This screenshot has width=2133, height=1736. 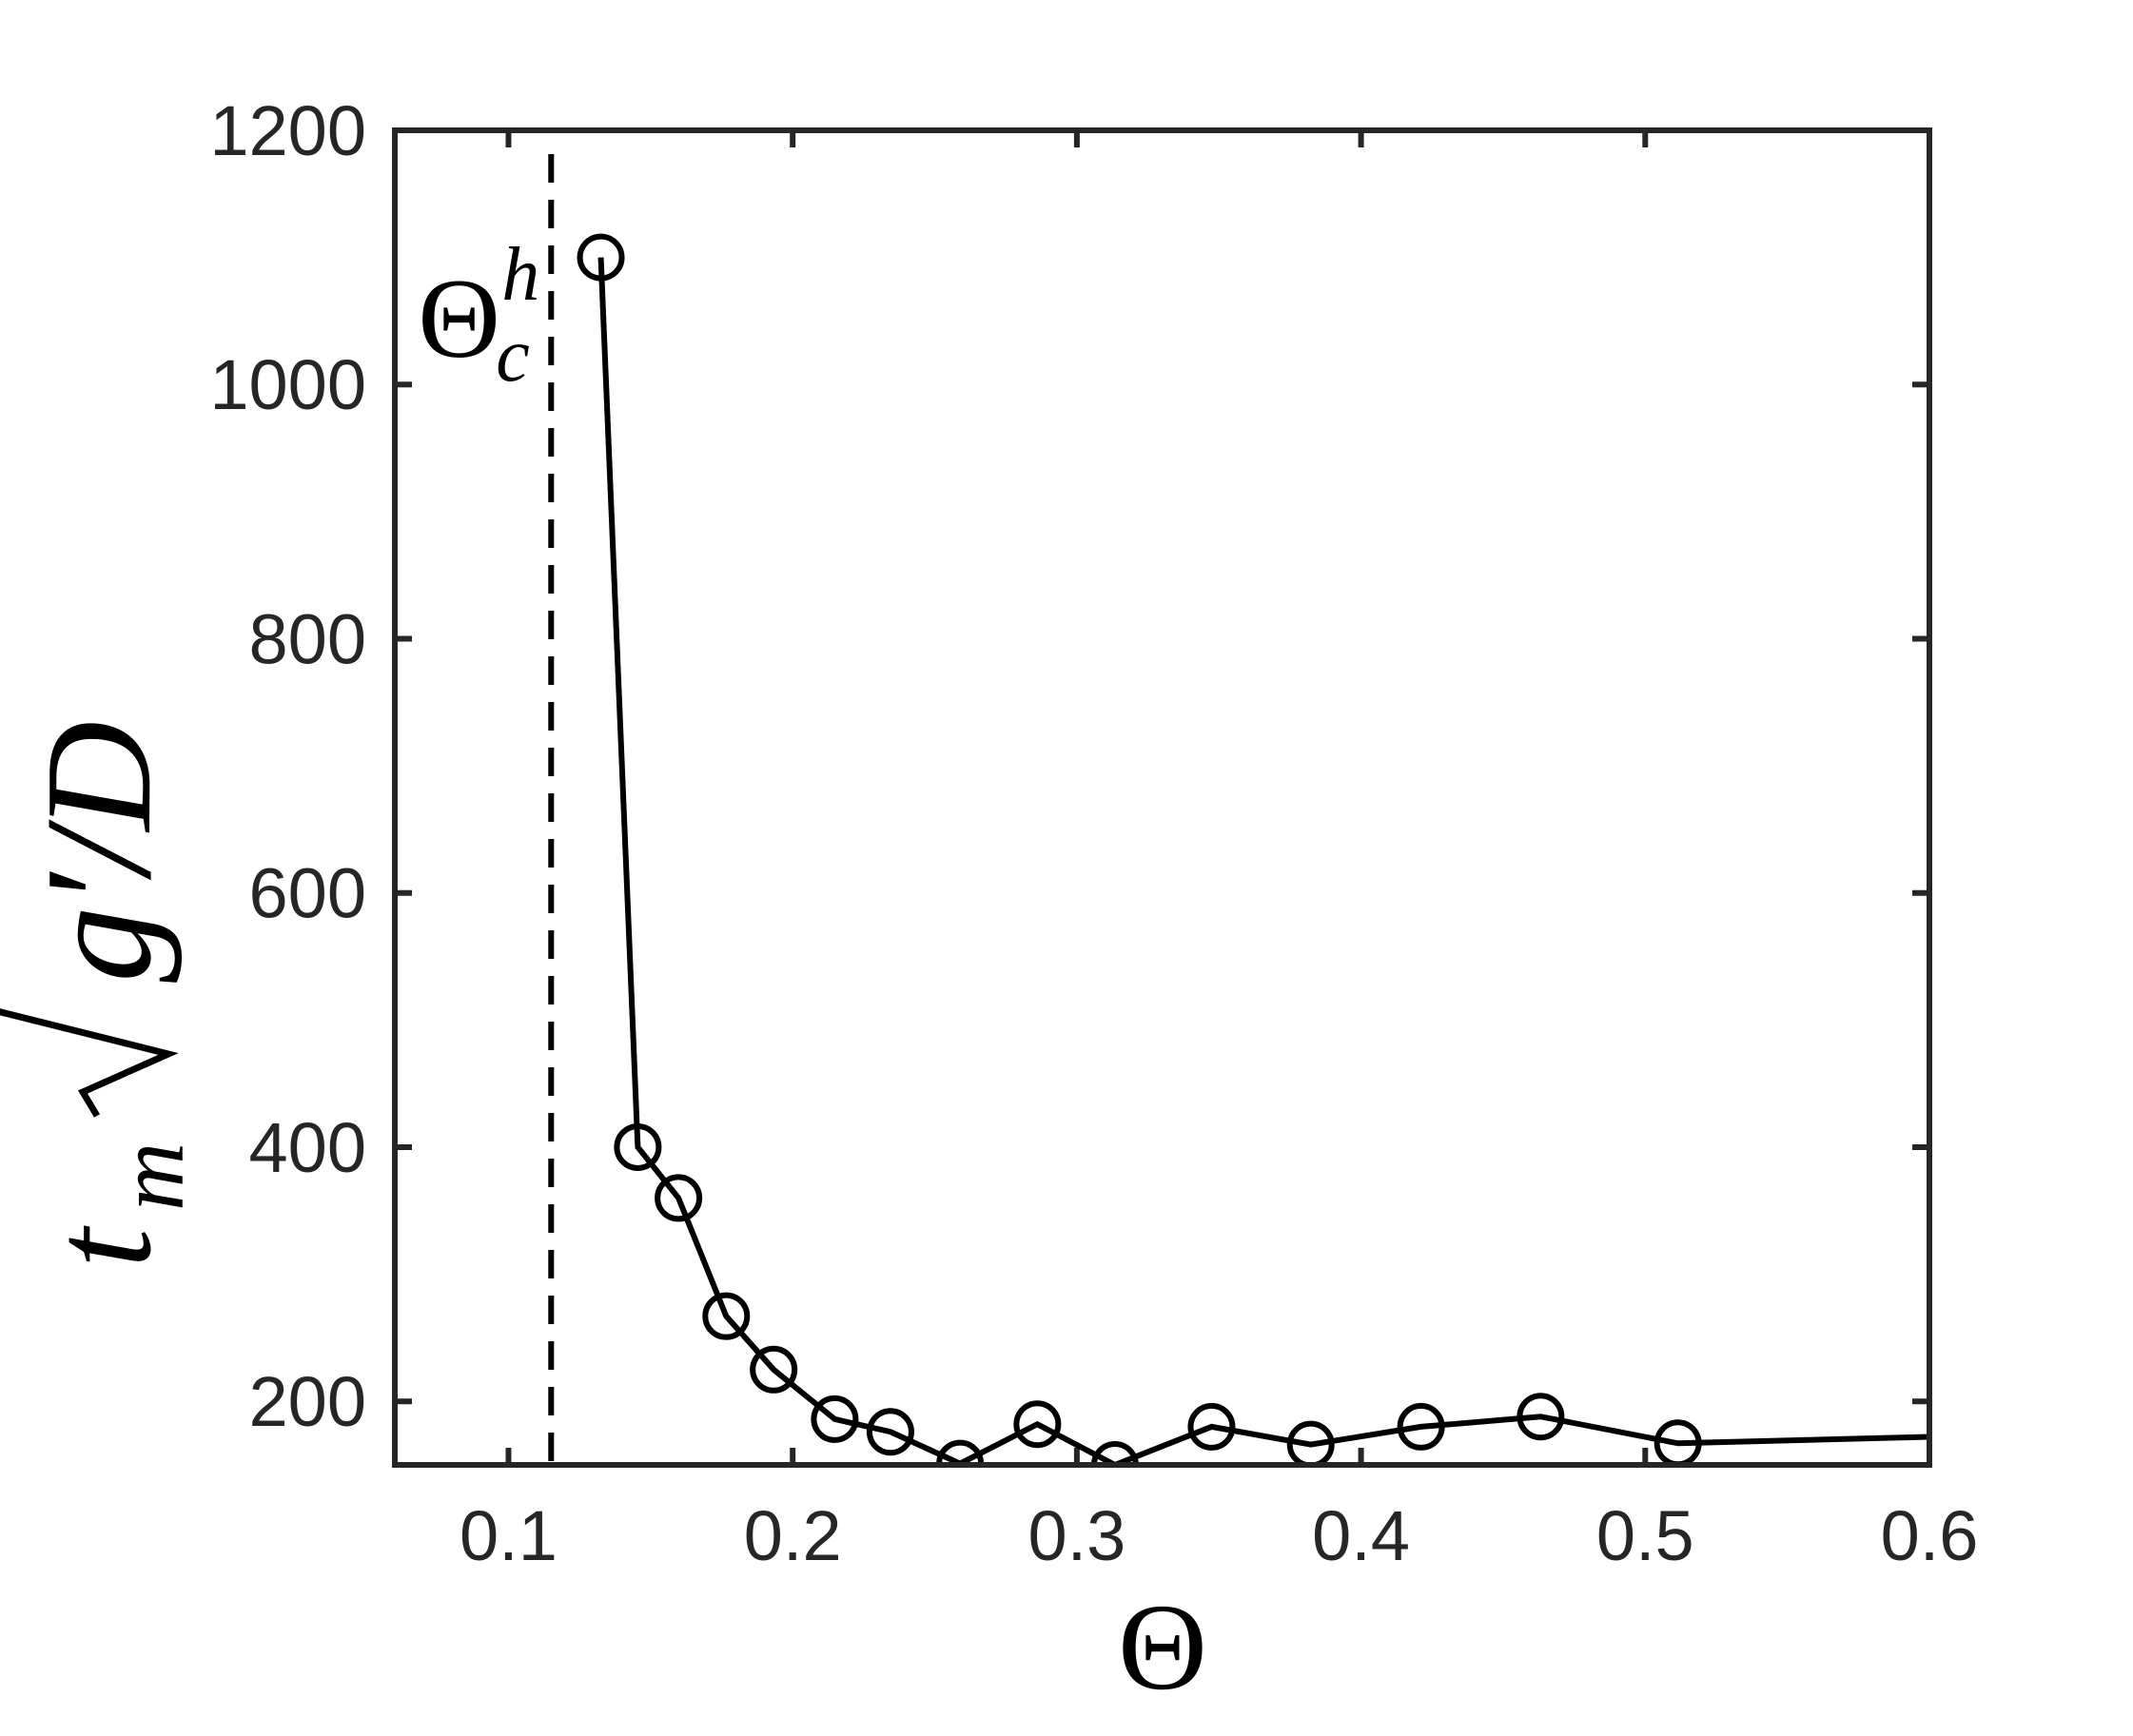 What do you see at coordinates (307, 1402) in the screenshot?
I see `y-tick-label: 200` at bounding box center [307, 1402].